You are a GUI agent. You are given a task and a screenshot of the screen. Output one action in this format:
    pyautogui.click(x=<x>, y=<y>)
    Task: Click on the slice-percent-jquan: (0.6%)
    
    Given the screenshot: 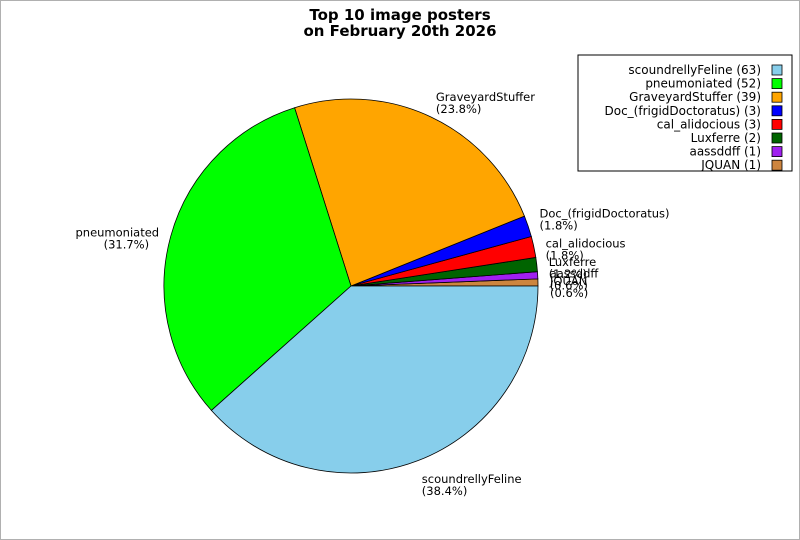 What is the action you would take?
    pyautogui.click(x=569, y=293)
    